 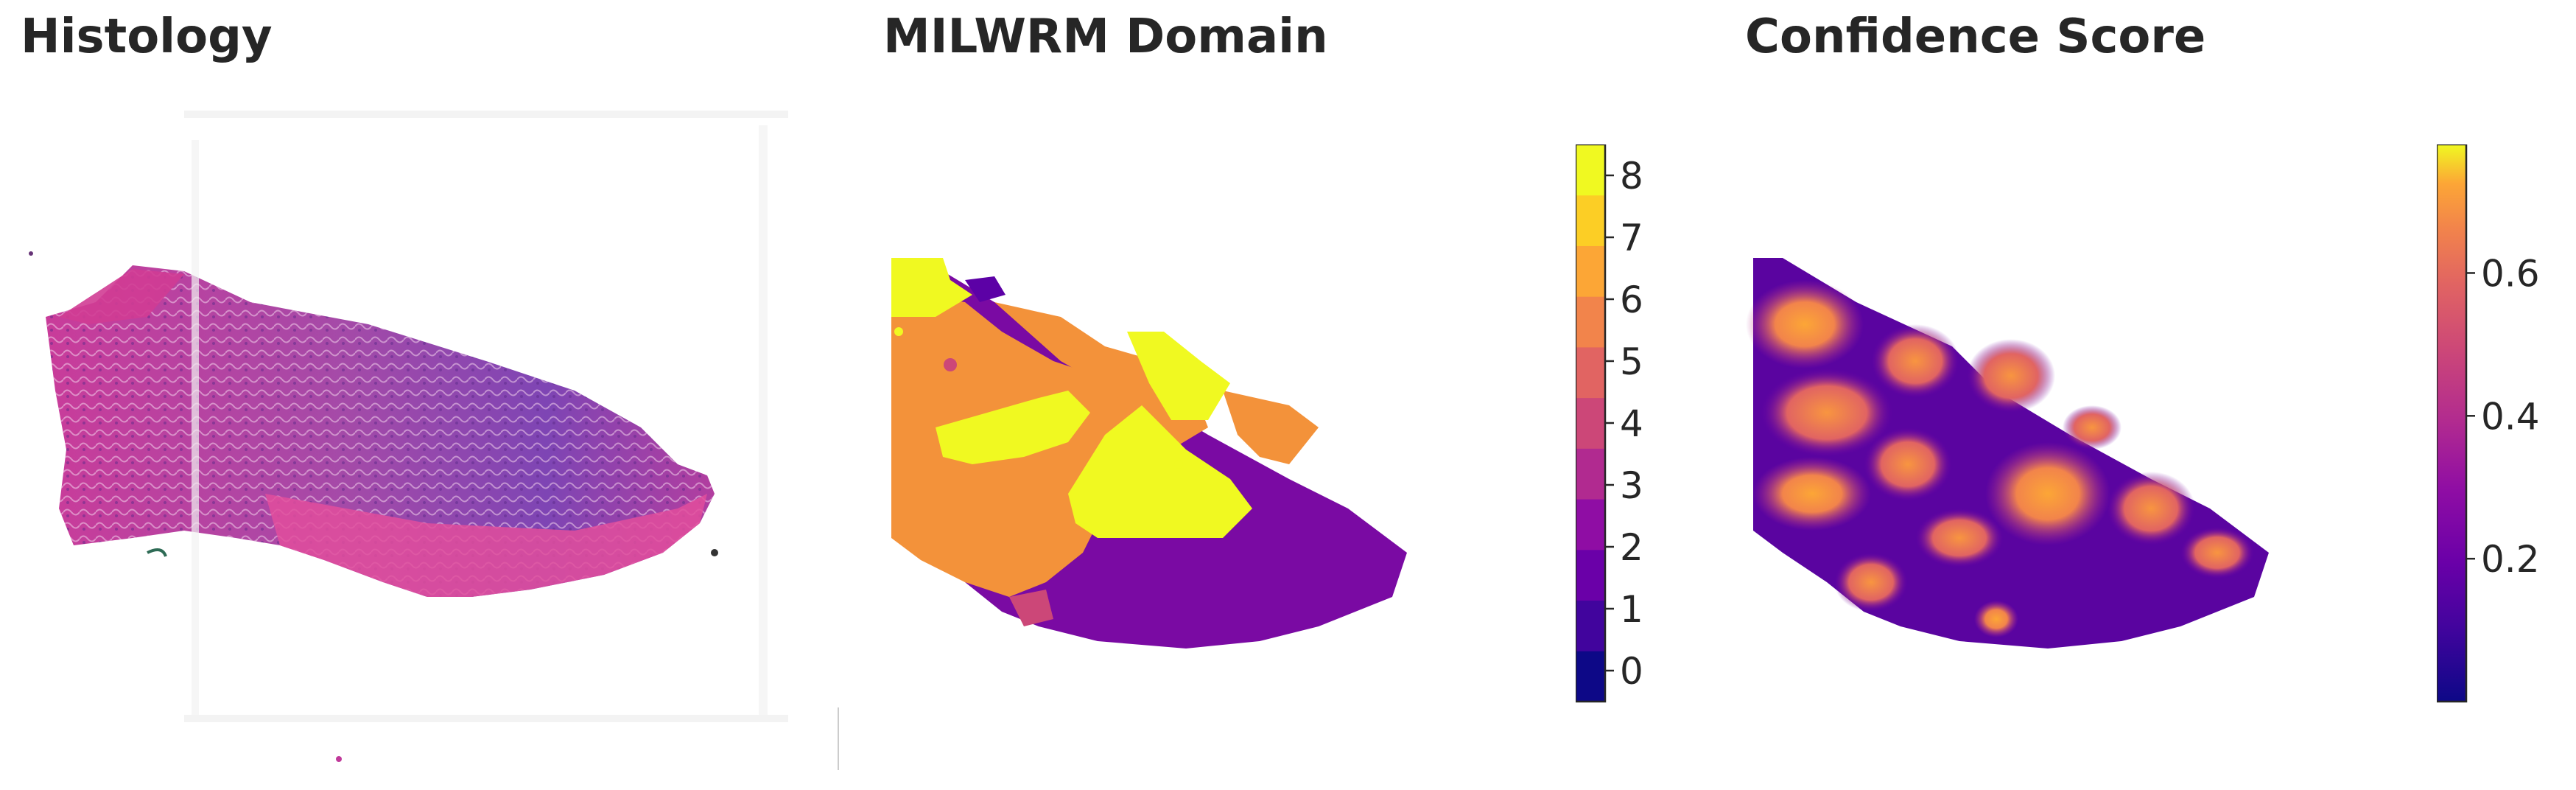 I want to click on domain-title: MILWRM Domain, so click(x=1105, y=37).